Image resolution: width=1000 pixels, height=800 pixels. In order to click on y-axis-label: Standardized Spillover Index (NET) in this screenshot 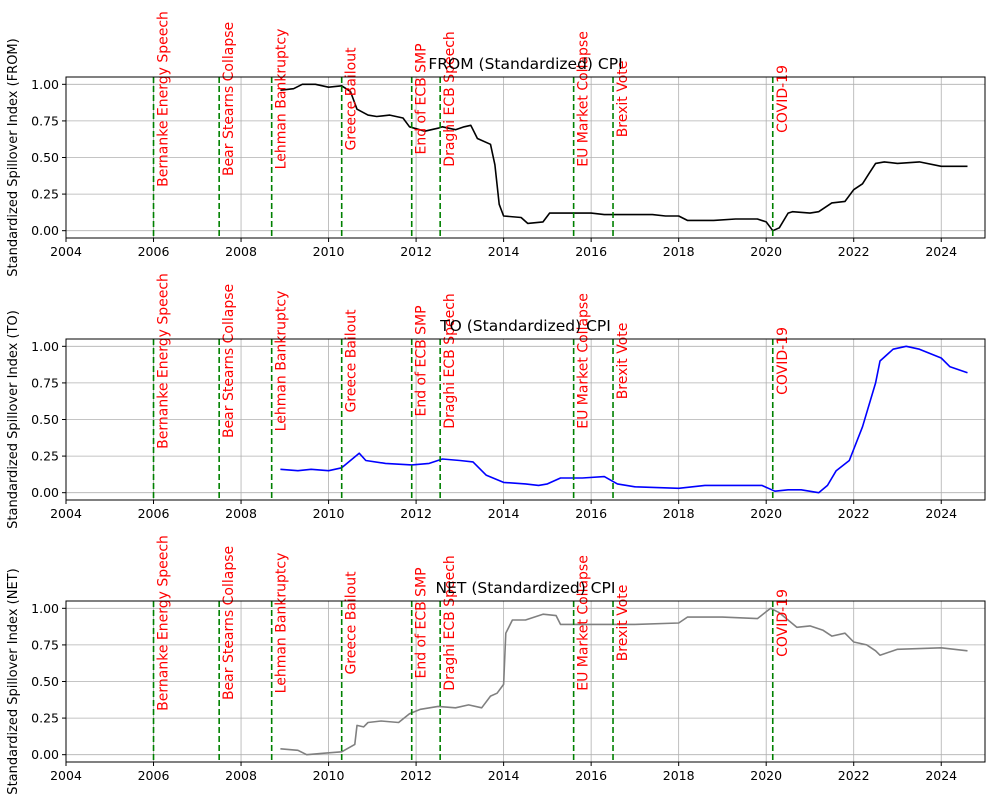, I will do `click(13, 681)`.